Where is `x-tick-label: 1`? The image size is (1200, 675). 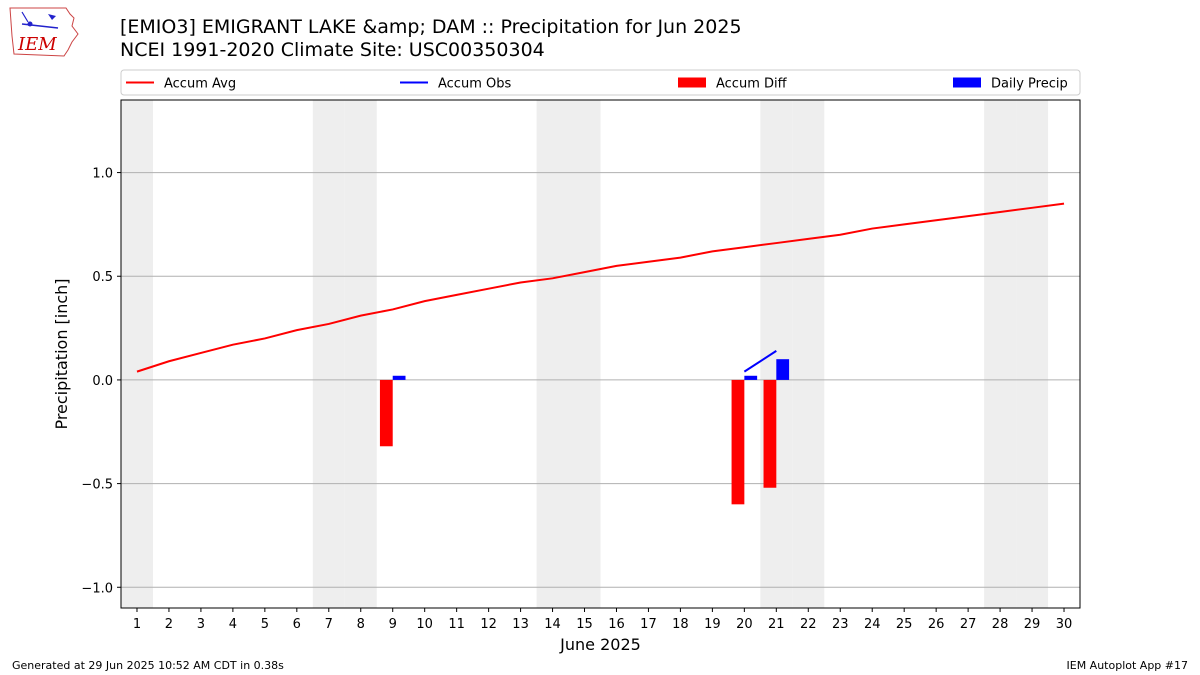 x-tick-label: 1 is located at coordinates (137, 624).